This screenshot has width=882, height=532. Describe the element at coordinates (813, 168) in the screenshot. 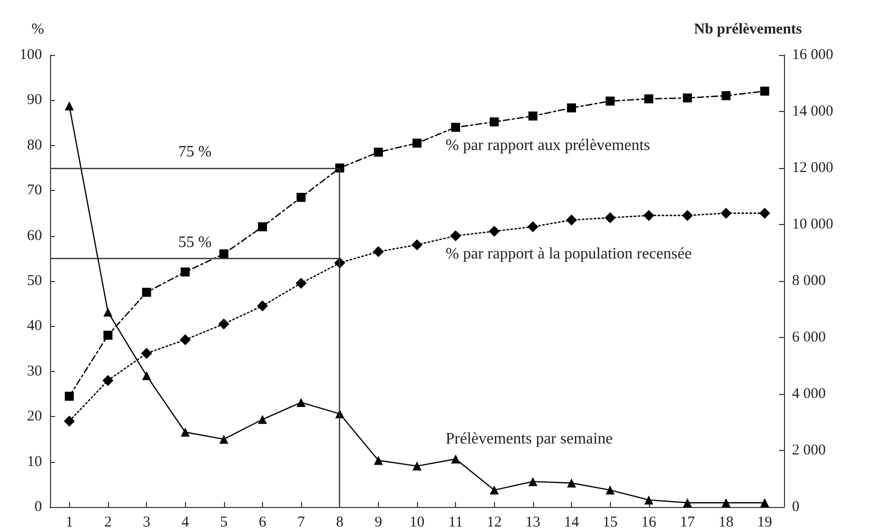

I see `y2-tick-label: 12 000` at that location.